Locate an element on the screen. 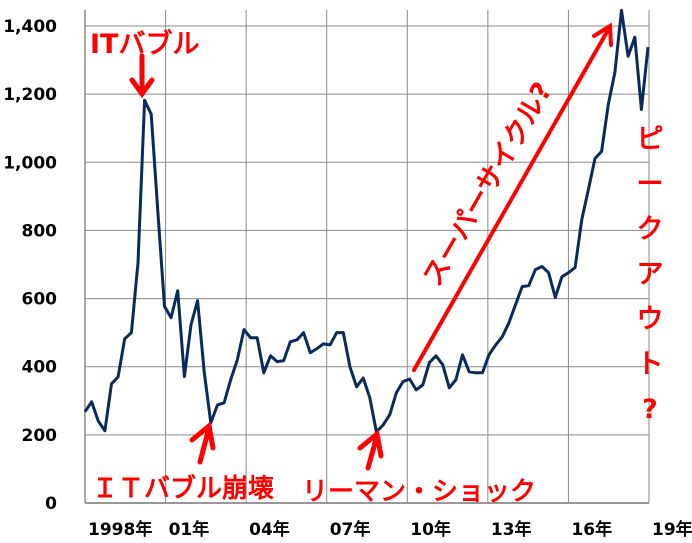 The width and height of the screenshot is (692, 543). y-tick-label: 1,000 is located at coordinates (30, 163).